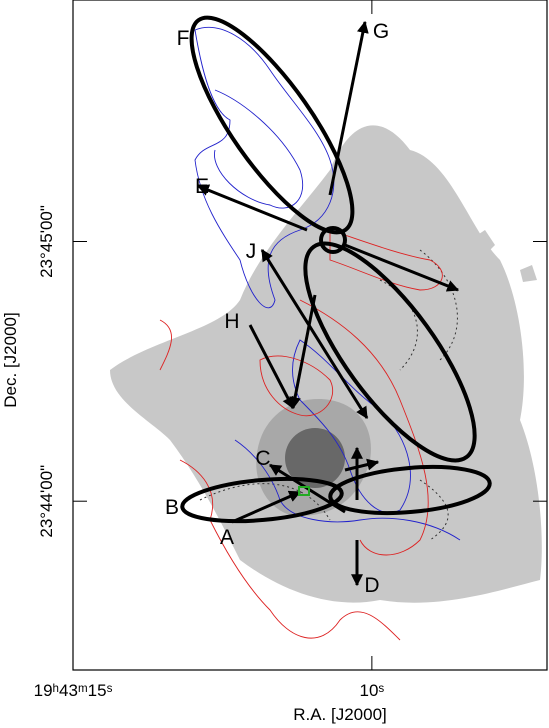 The height and width of the screenshot is (728, 549). What do you see at coordinates (262, 458) in the screenshot?
I see `annotation: C` at bounding box center [262, 458].